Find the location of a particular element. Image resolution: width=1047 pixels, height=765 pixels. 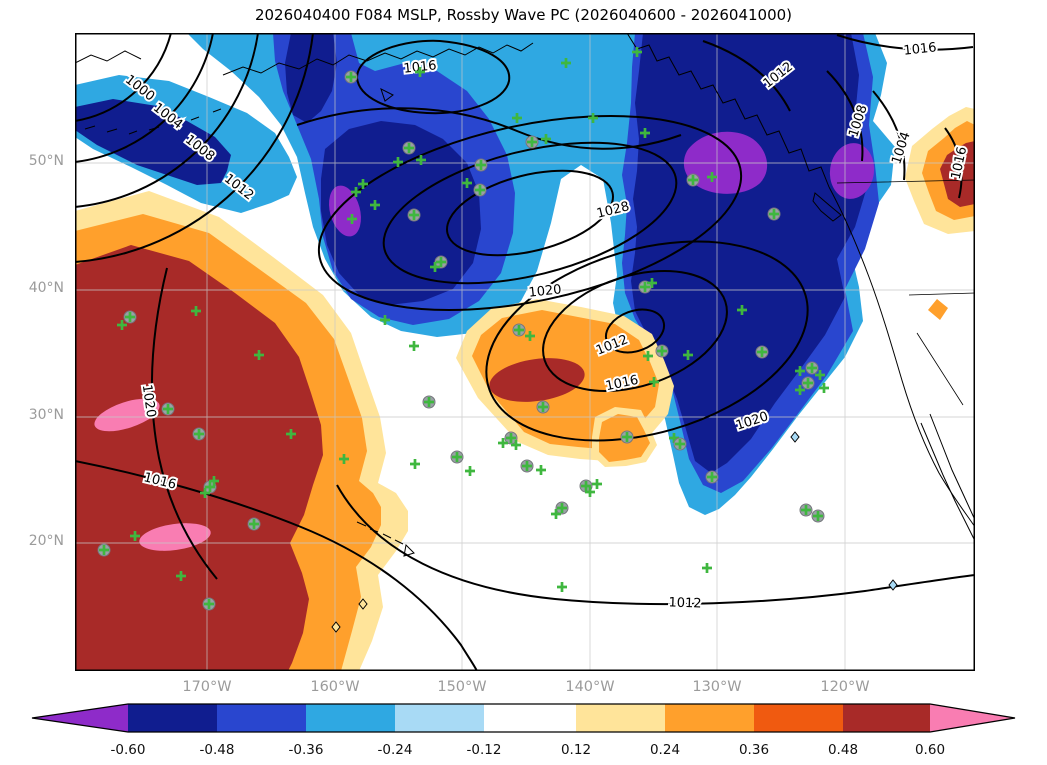

pc-positive-east-darkred is located at coordinates (957, 174).